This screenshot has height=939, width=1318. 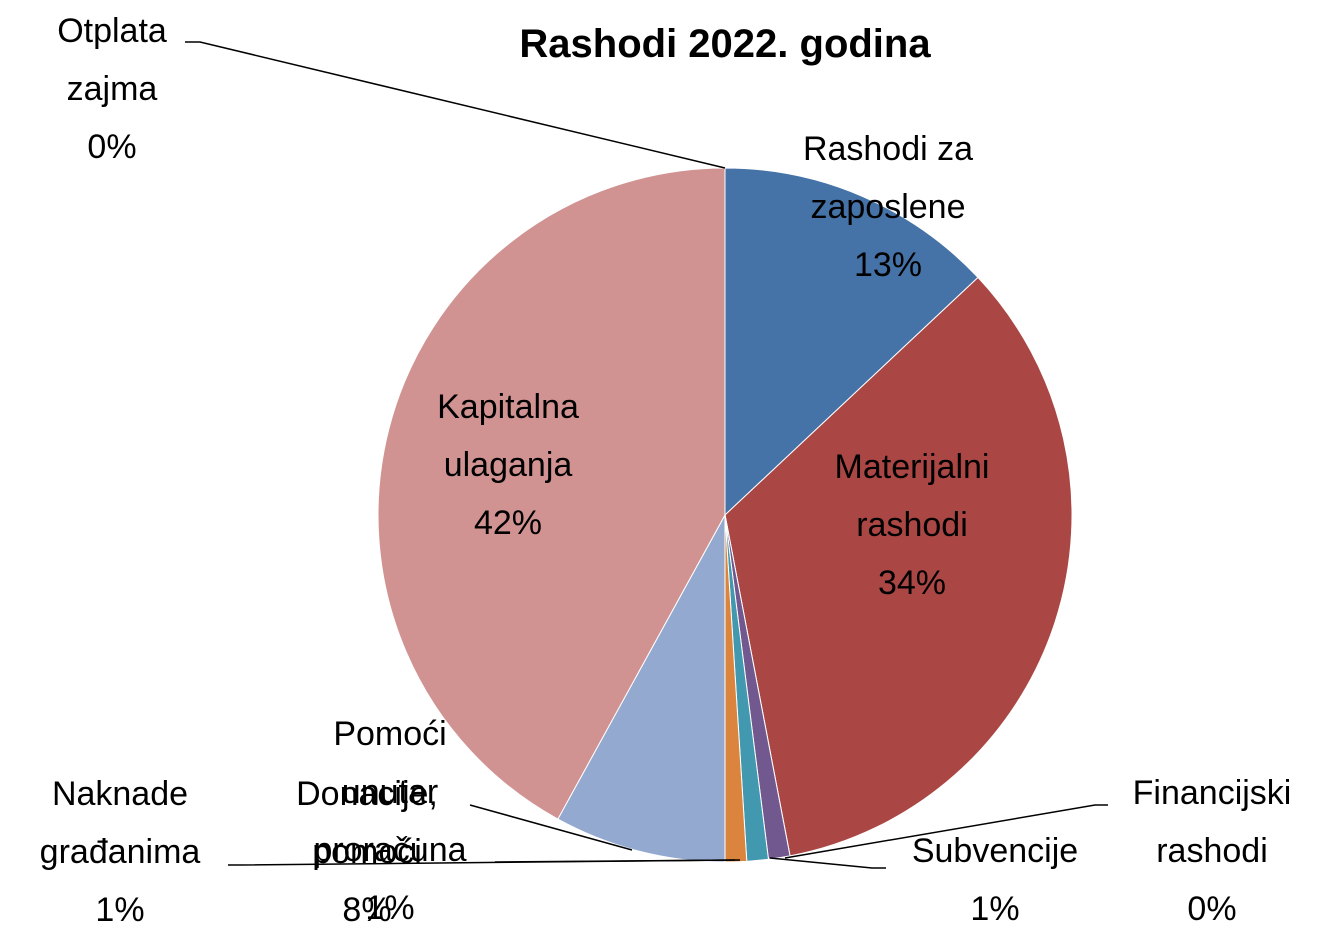 I want to click on category-label: Donacije, pomoći, so click(x=367, y=823).